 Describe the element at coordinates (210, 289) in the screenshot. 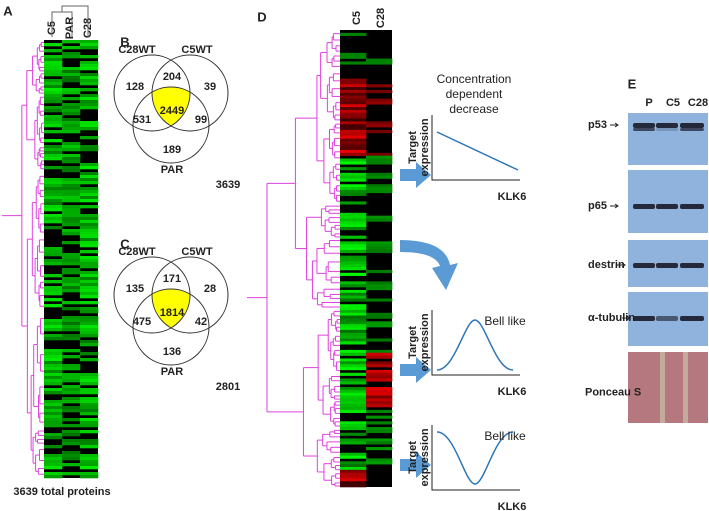

I see `region-count: 28` at that location.